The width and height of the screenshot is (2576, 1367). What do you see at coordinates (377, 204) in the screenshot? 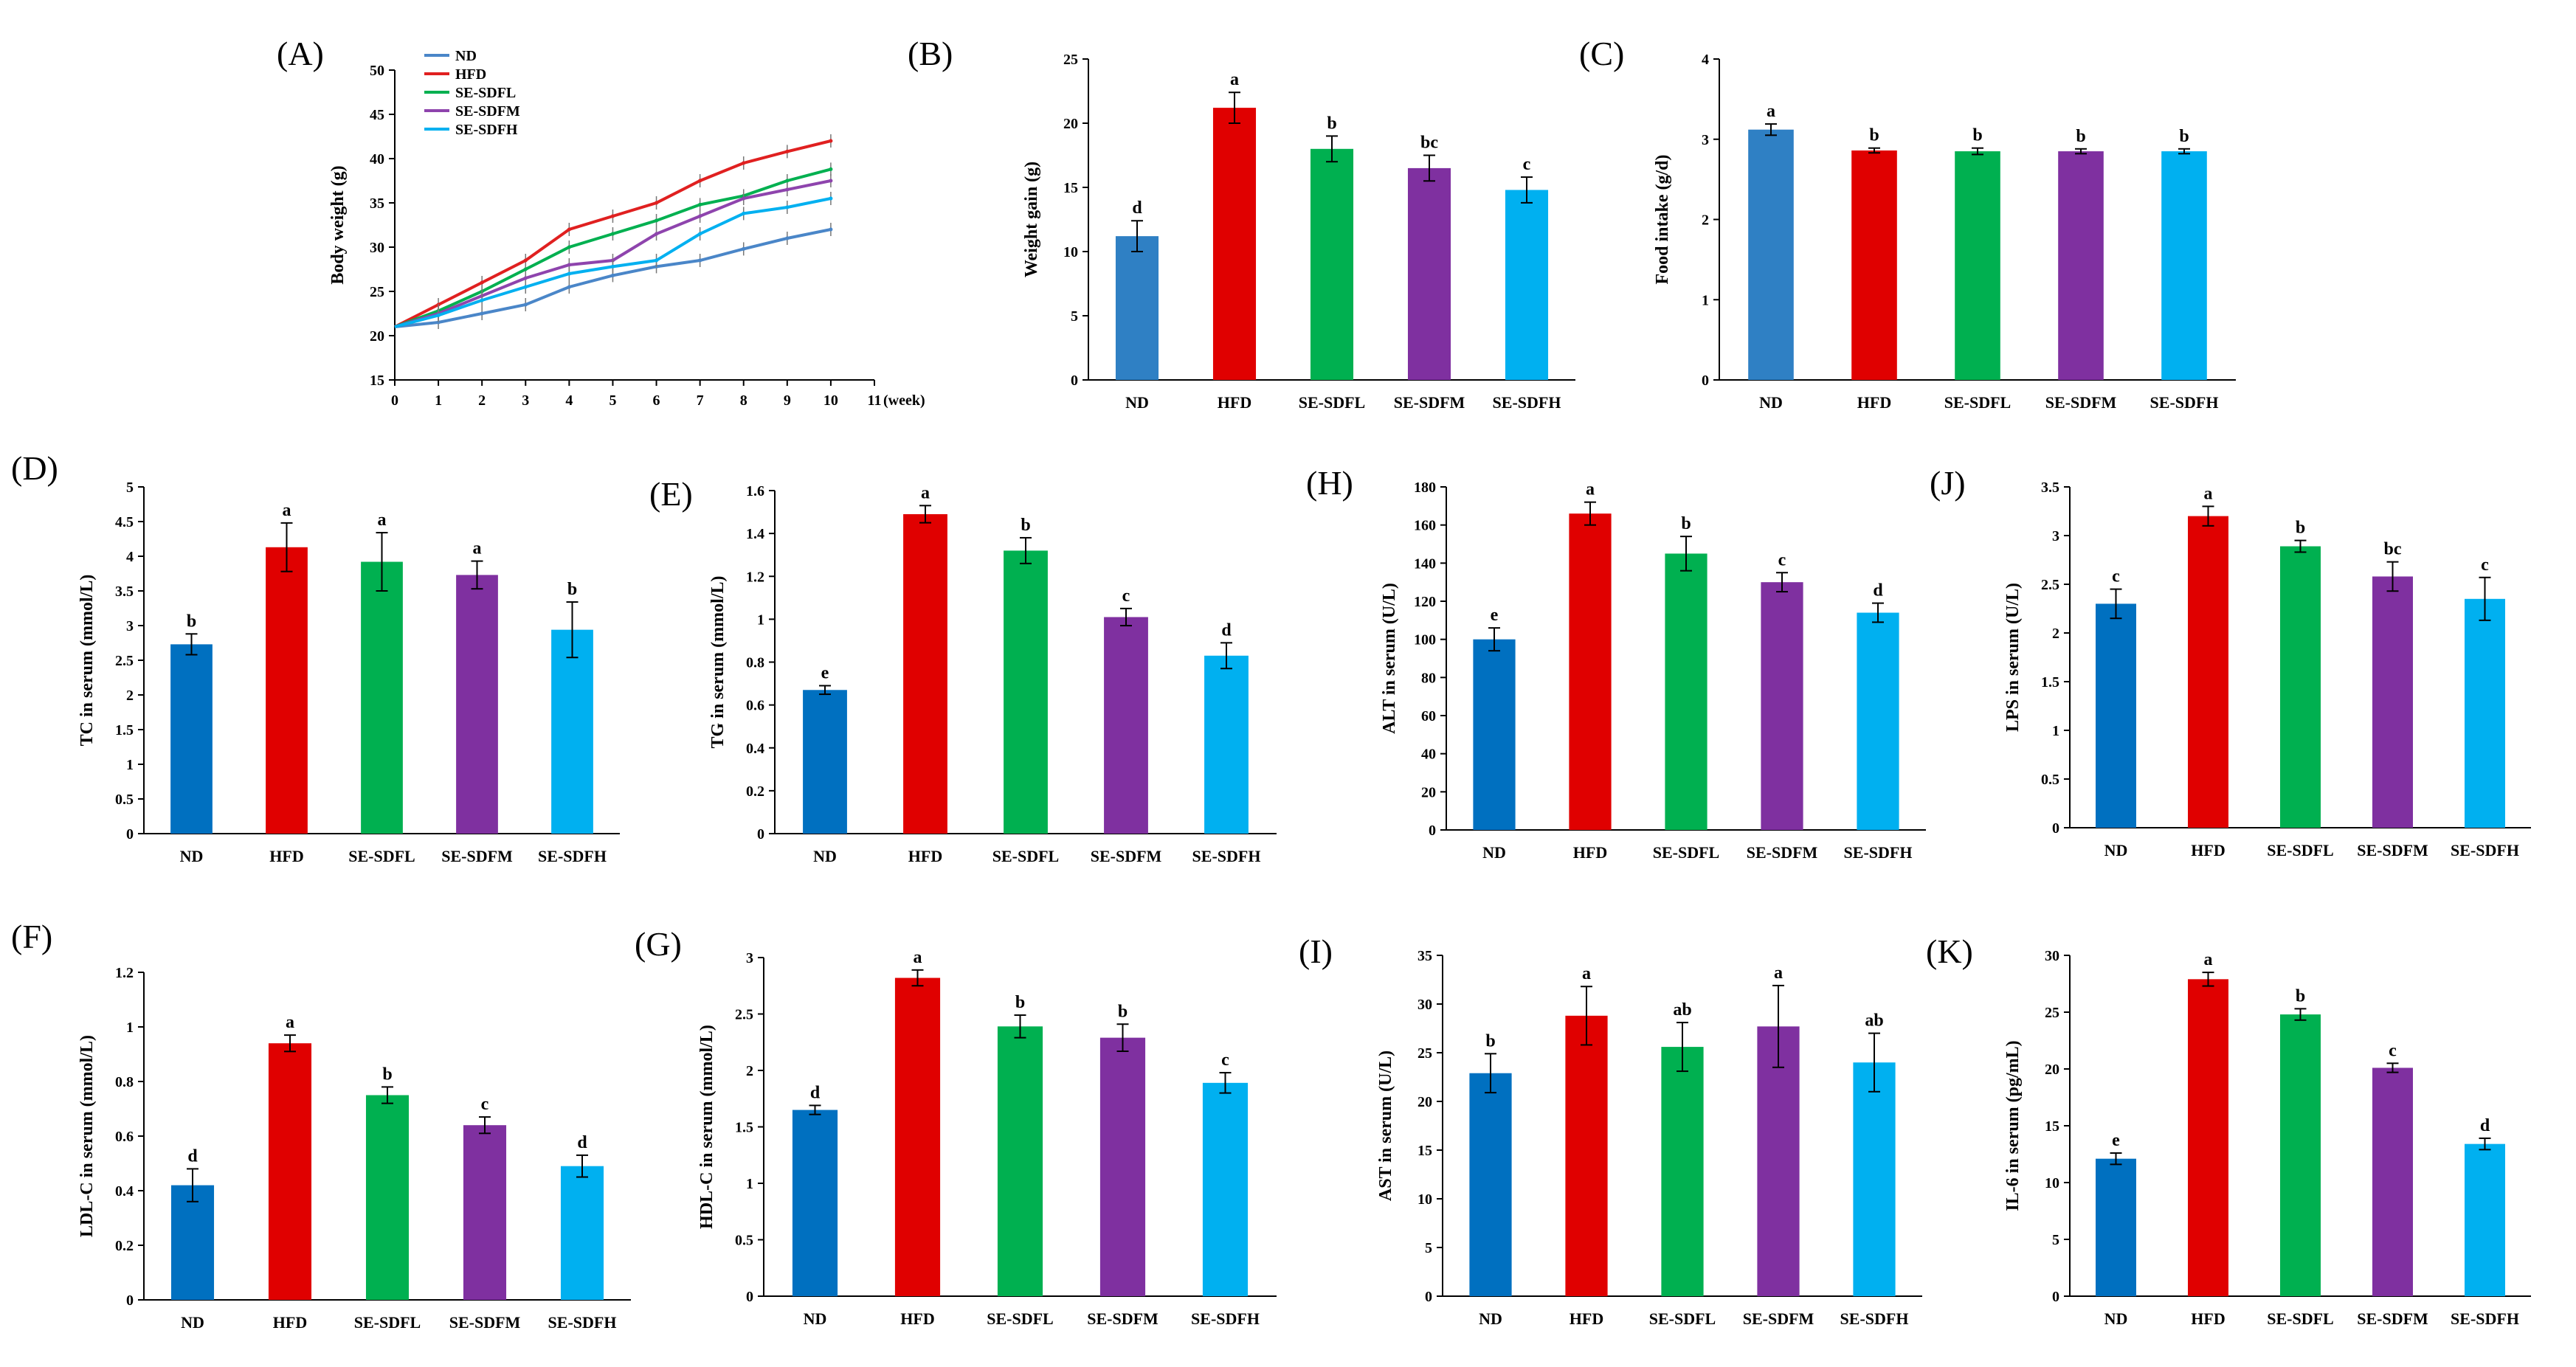
I see `panel-A-ytick-label-4: 35` at bounding box center [377, 204].